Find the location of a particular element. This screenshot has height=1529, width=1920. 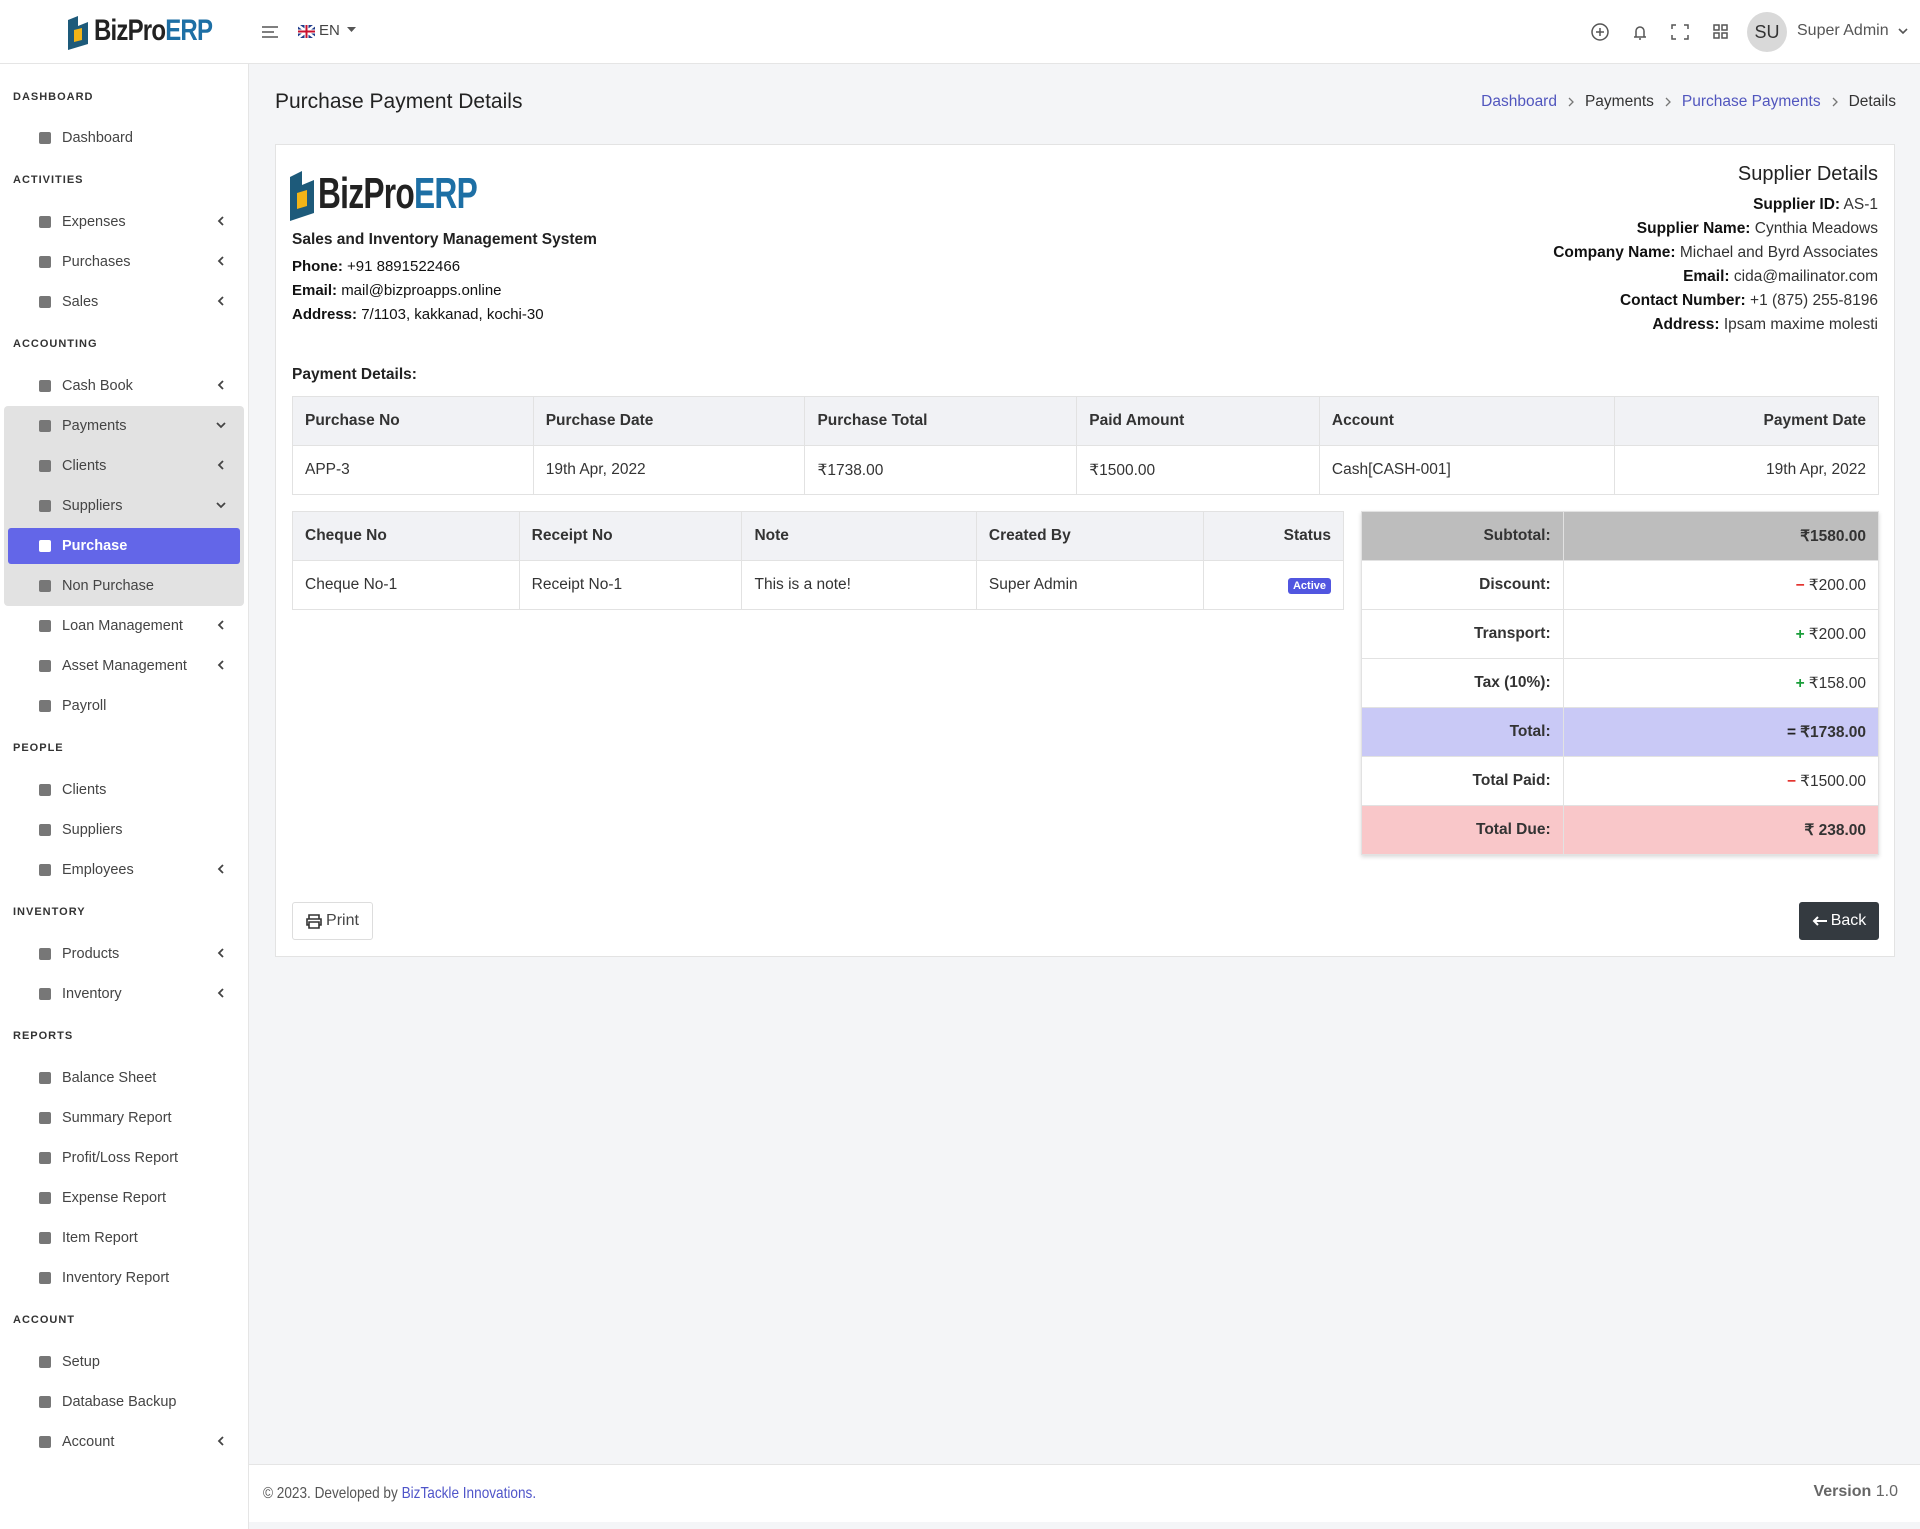

nav-label: Setup is located at coordinates (81, 1362).